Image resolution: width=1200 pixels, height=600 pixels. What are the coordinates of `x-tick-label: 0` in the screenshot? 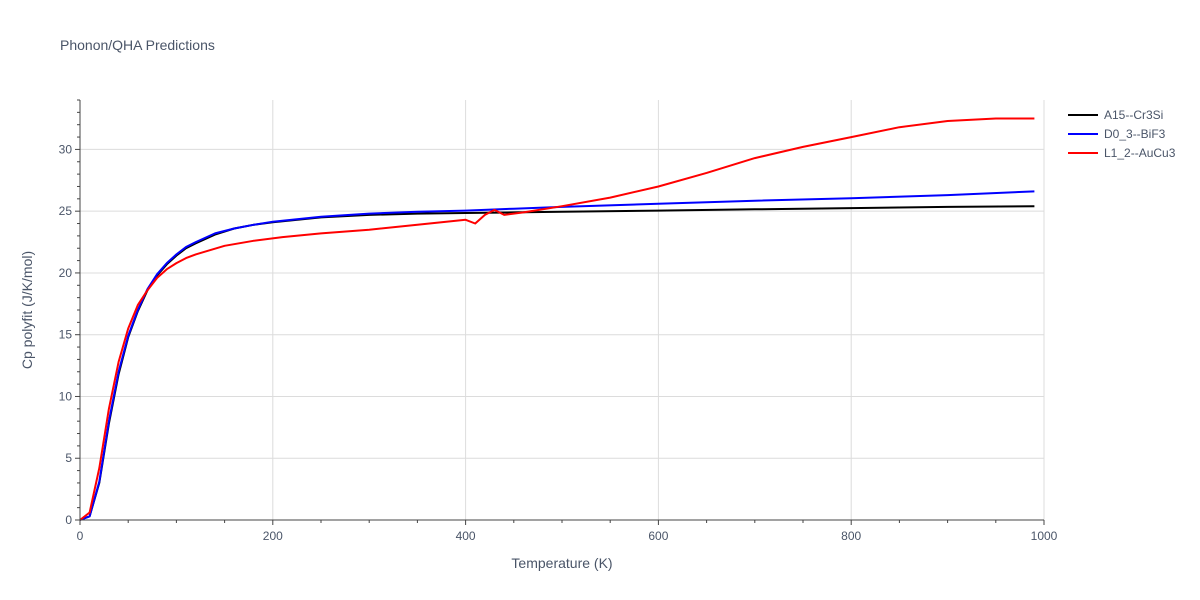 It's located at (80, 536).